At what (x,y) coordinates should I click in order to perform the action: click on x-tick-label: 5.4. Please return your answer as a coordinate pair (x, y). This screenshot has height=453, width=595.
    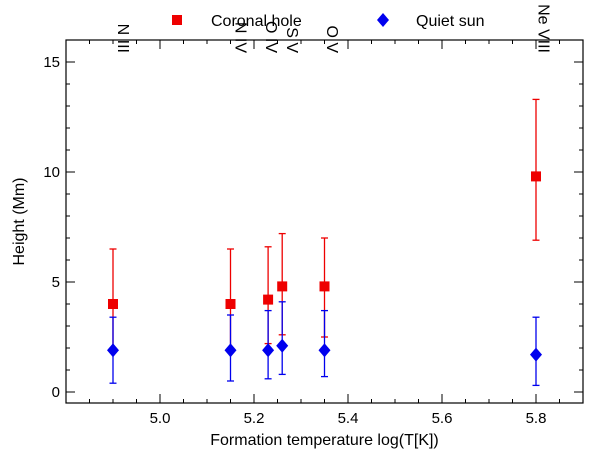
    Looking at the image, I should click on (348, 418).